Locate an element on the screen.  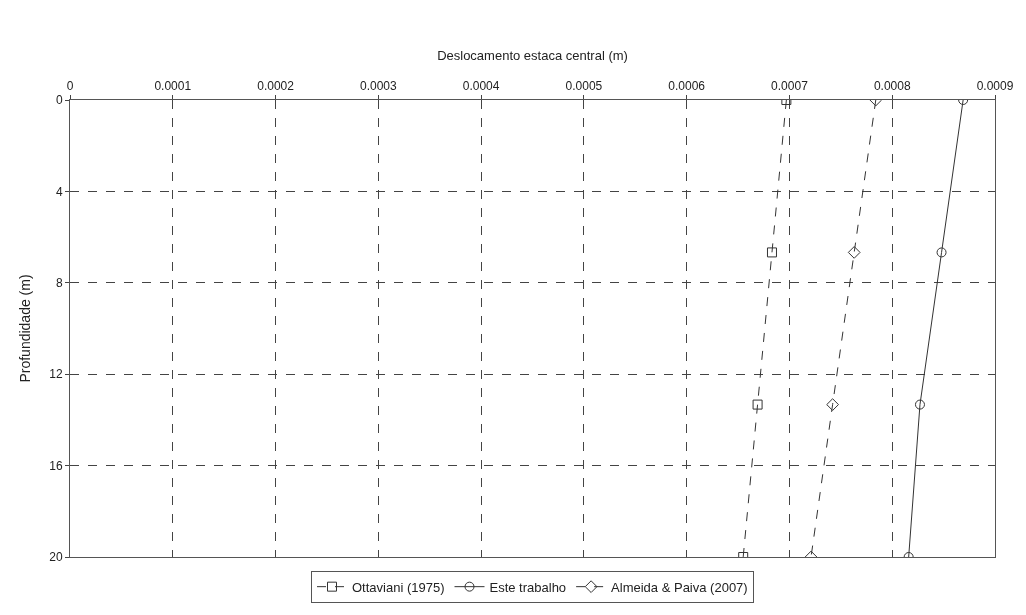
x-tick-label: 0.0006 is located at coordinates (687, 86).